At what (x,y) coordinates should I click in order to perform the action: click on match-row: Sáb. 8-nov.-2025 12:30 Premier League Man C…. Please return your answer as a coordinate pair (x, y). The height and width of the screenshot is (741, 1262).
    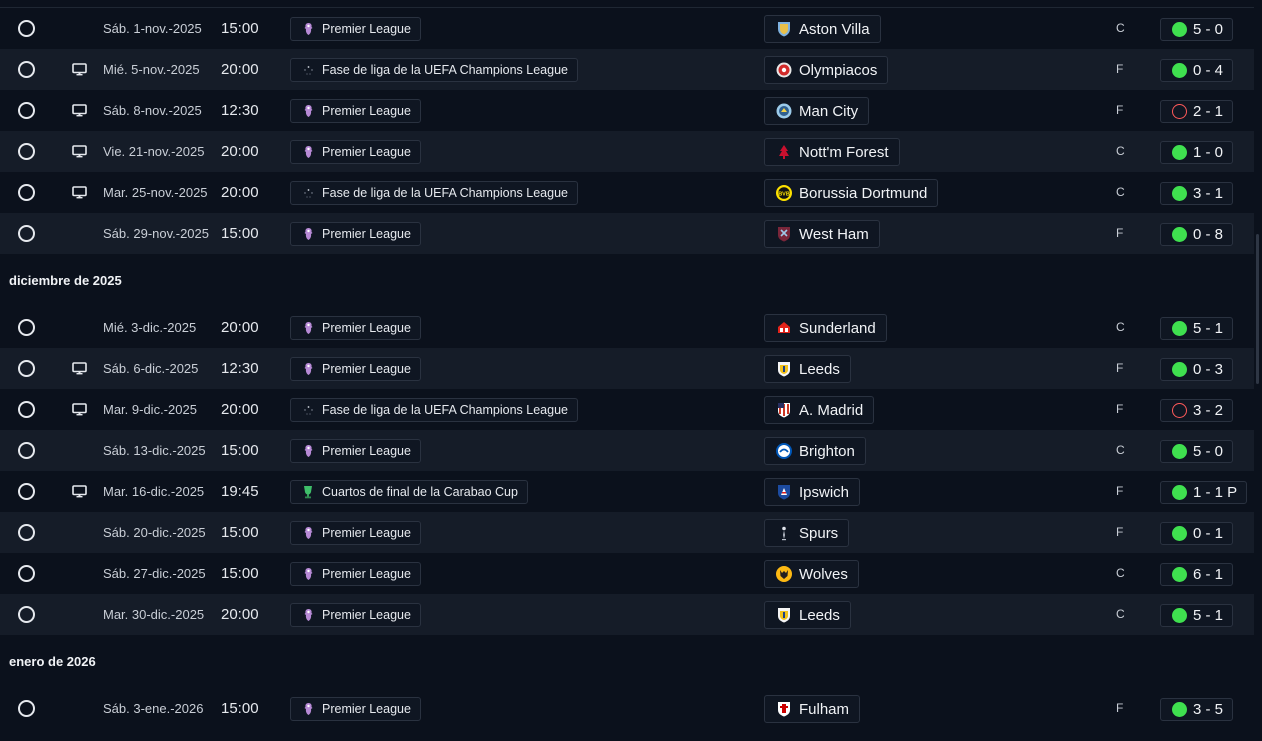
    Looking at the image, I should click on (627, 110).